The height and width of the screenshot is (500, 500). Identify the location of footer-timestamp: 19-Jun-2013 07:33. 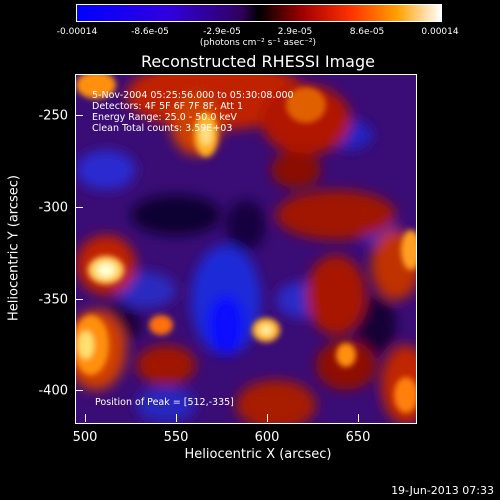
(442, 490).